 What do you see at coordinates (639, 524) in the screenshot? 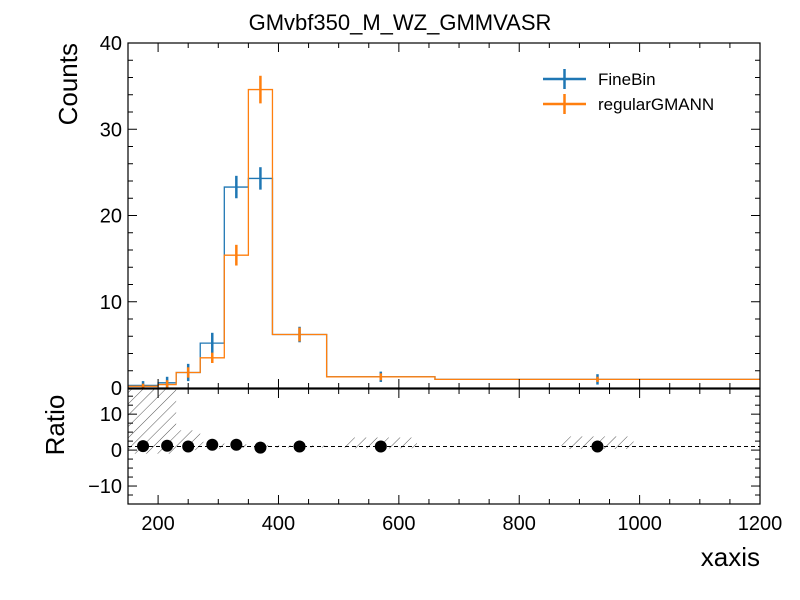
I see `x-tick-label: 1000` at bounding box center [639, 524].